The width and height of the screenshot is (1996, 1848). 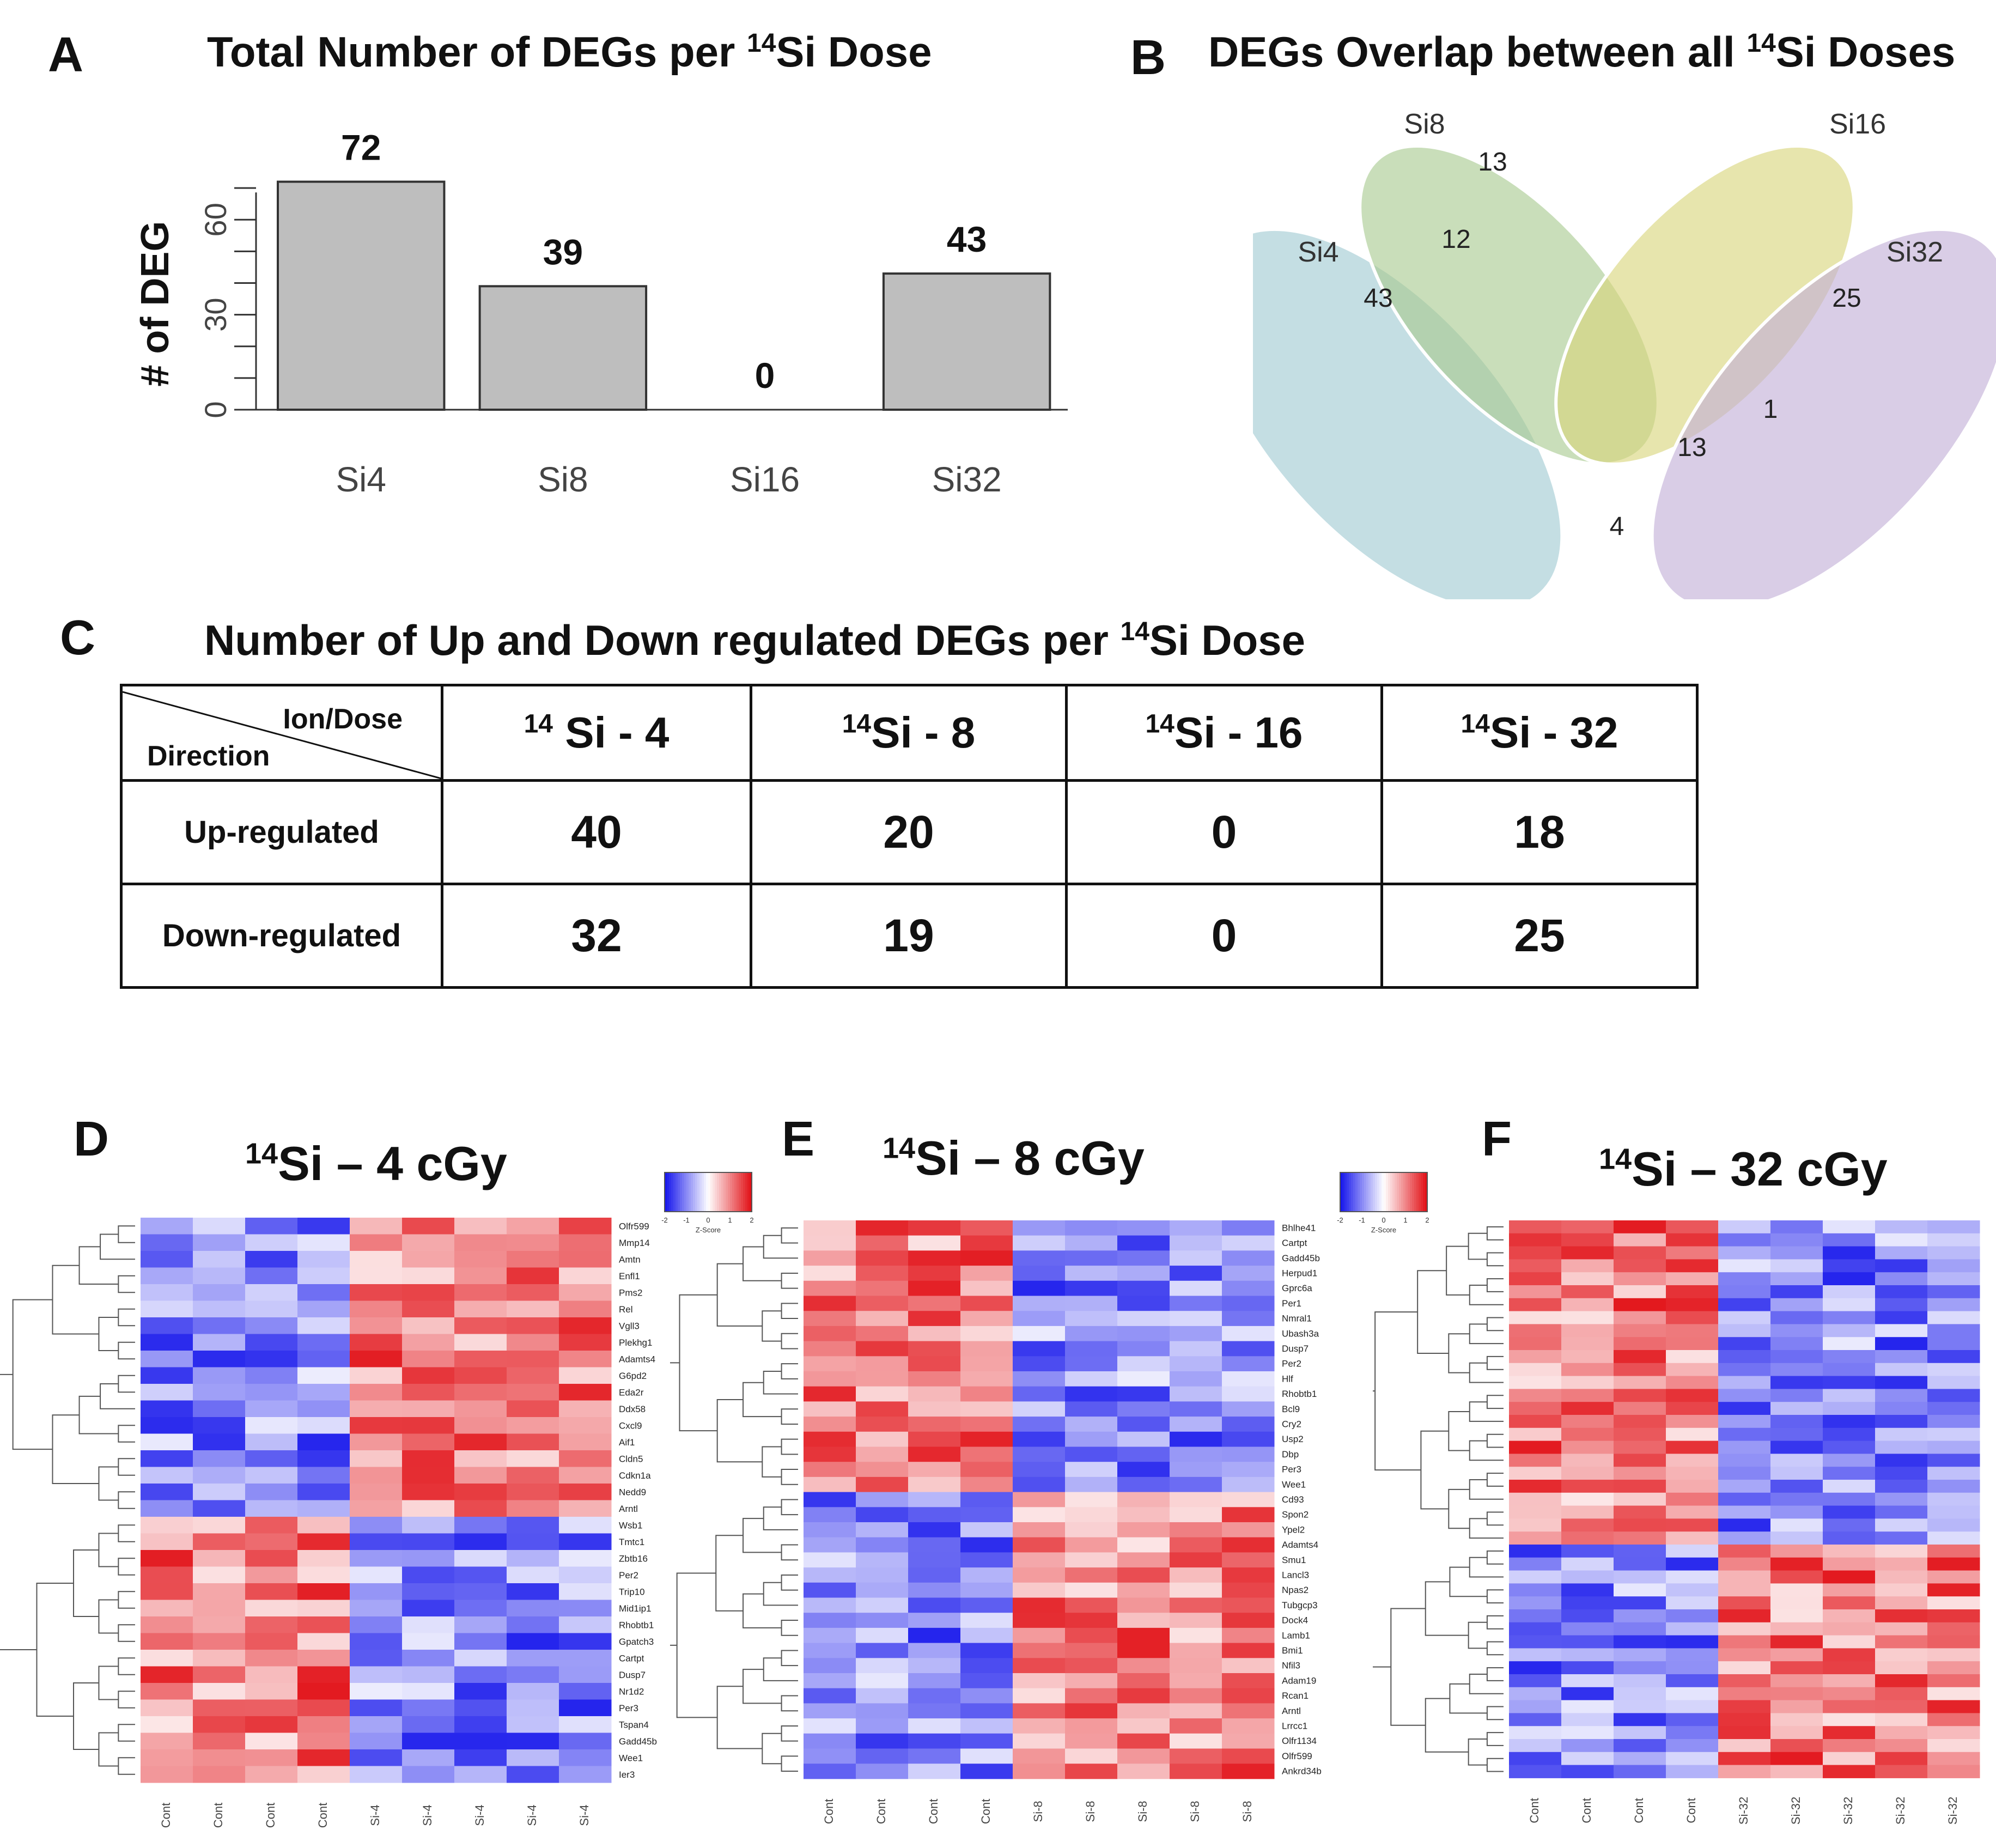 What do you see at coordinates (1796, 1811) in the screenshot?
I see `column-label: Si-32` at bounding box center [1796, 1811].